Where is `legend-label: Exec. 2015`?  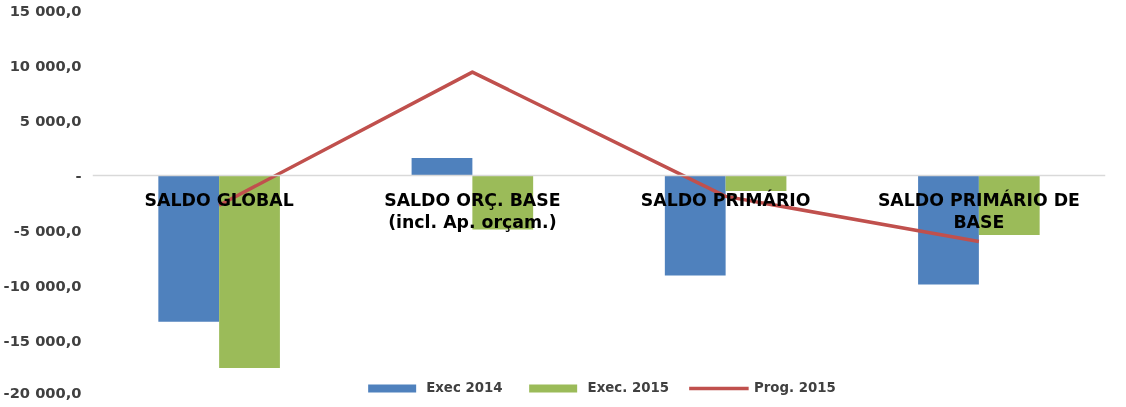
legend-label: Exec. 2015 is located at coordinates (628, 387).